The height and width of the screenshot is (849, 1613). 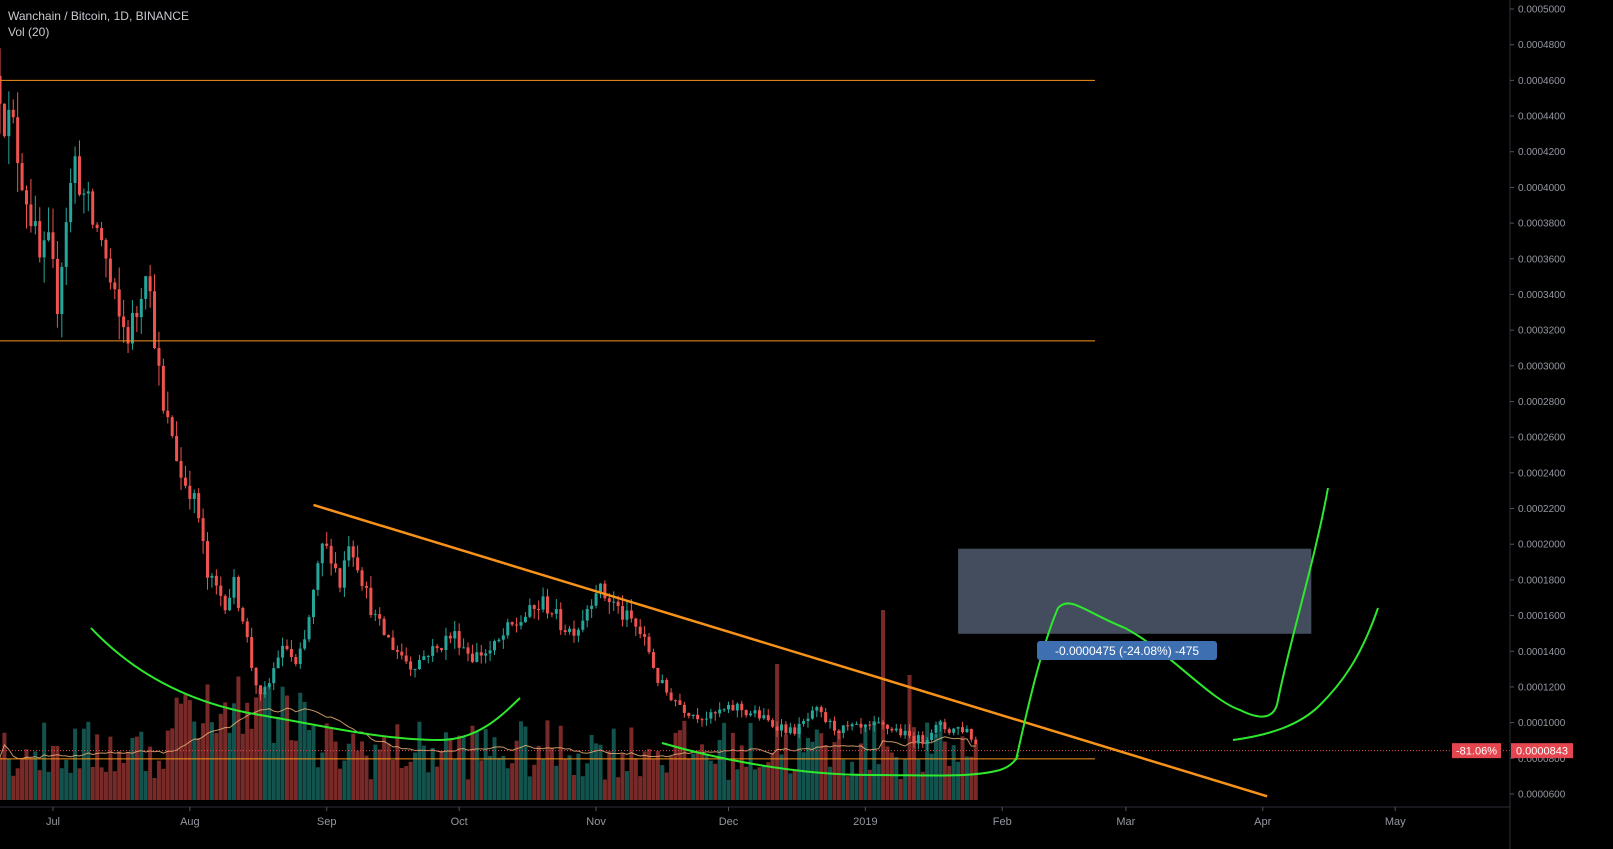 I want to click on y-tick-label: 0.0004400, so click(x=1542, y=117).